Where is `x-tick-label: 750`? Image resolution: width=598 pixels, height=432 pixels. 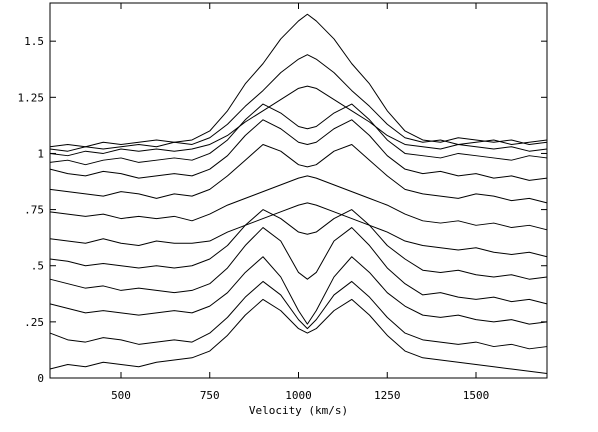 x-tick-label: 750 is located at coordinates (210, 395).